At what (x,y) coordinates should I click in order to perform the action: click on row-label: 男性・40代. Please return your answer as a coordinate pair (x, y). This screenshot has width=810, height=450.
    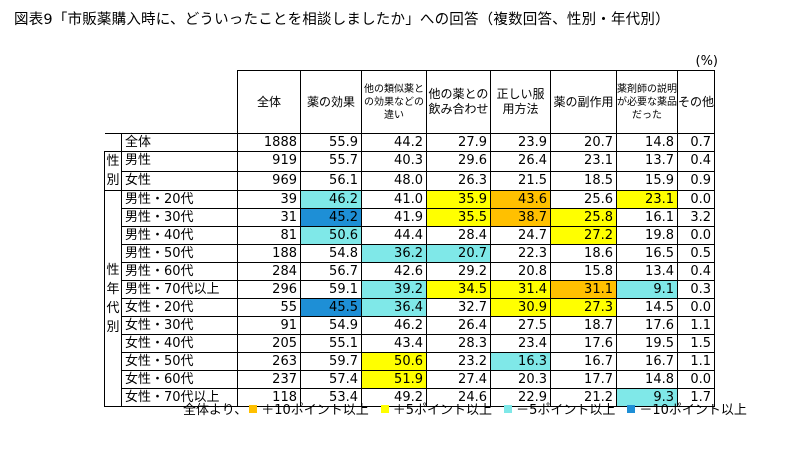
    Looking at the image, I should click on (179, 235).